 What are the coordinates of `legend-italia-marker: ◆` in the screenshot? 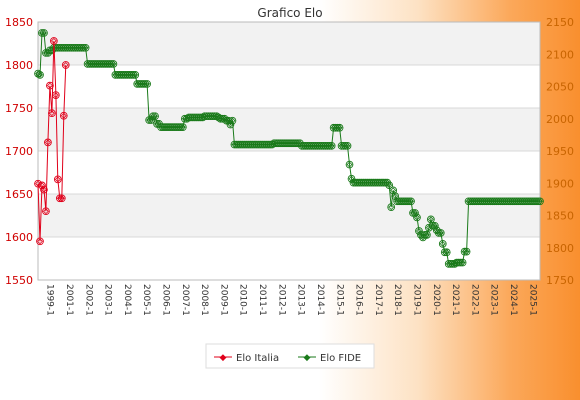 It's located at (223, 358).